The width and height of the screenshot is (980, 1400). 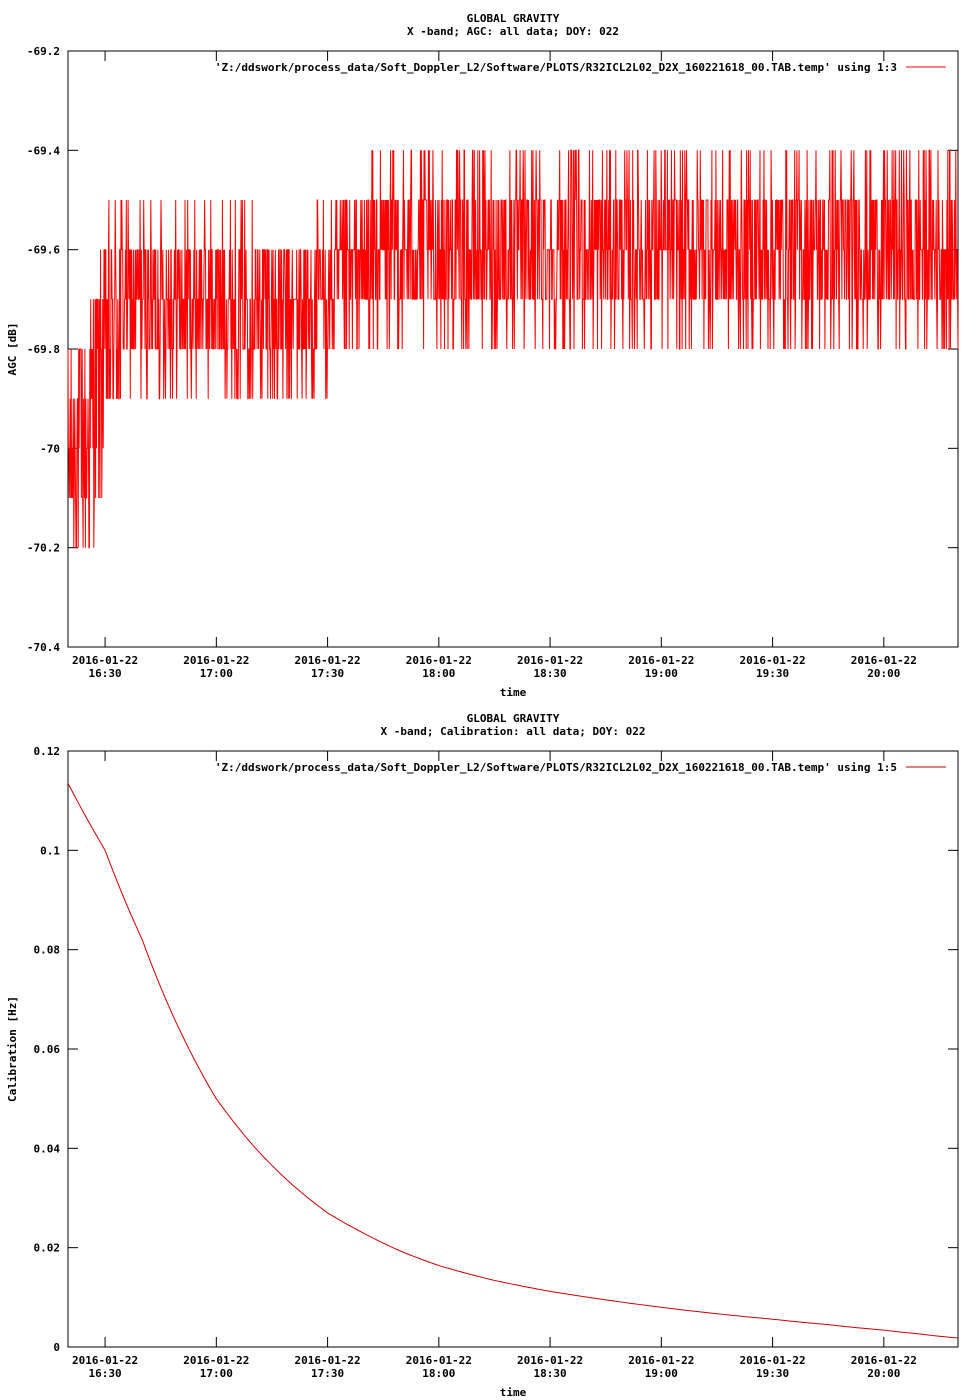 I want to click on y-tick-label: 0, so click(x=56, y=1347).